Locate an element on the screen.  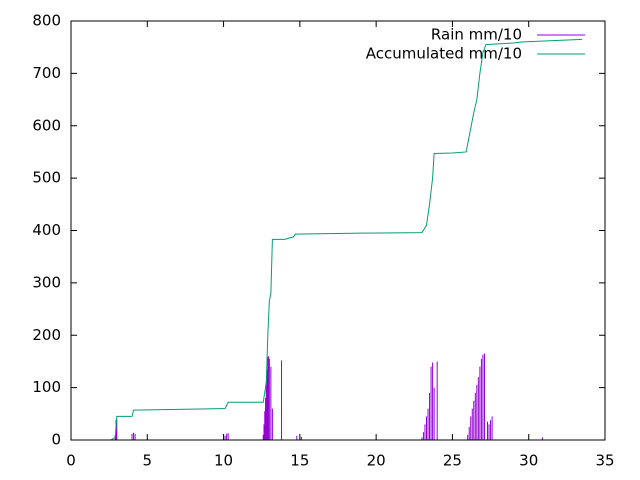
legend-label: Rain mm/10 is located at coordinates (476, 35).